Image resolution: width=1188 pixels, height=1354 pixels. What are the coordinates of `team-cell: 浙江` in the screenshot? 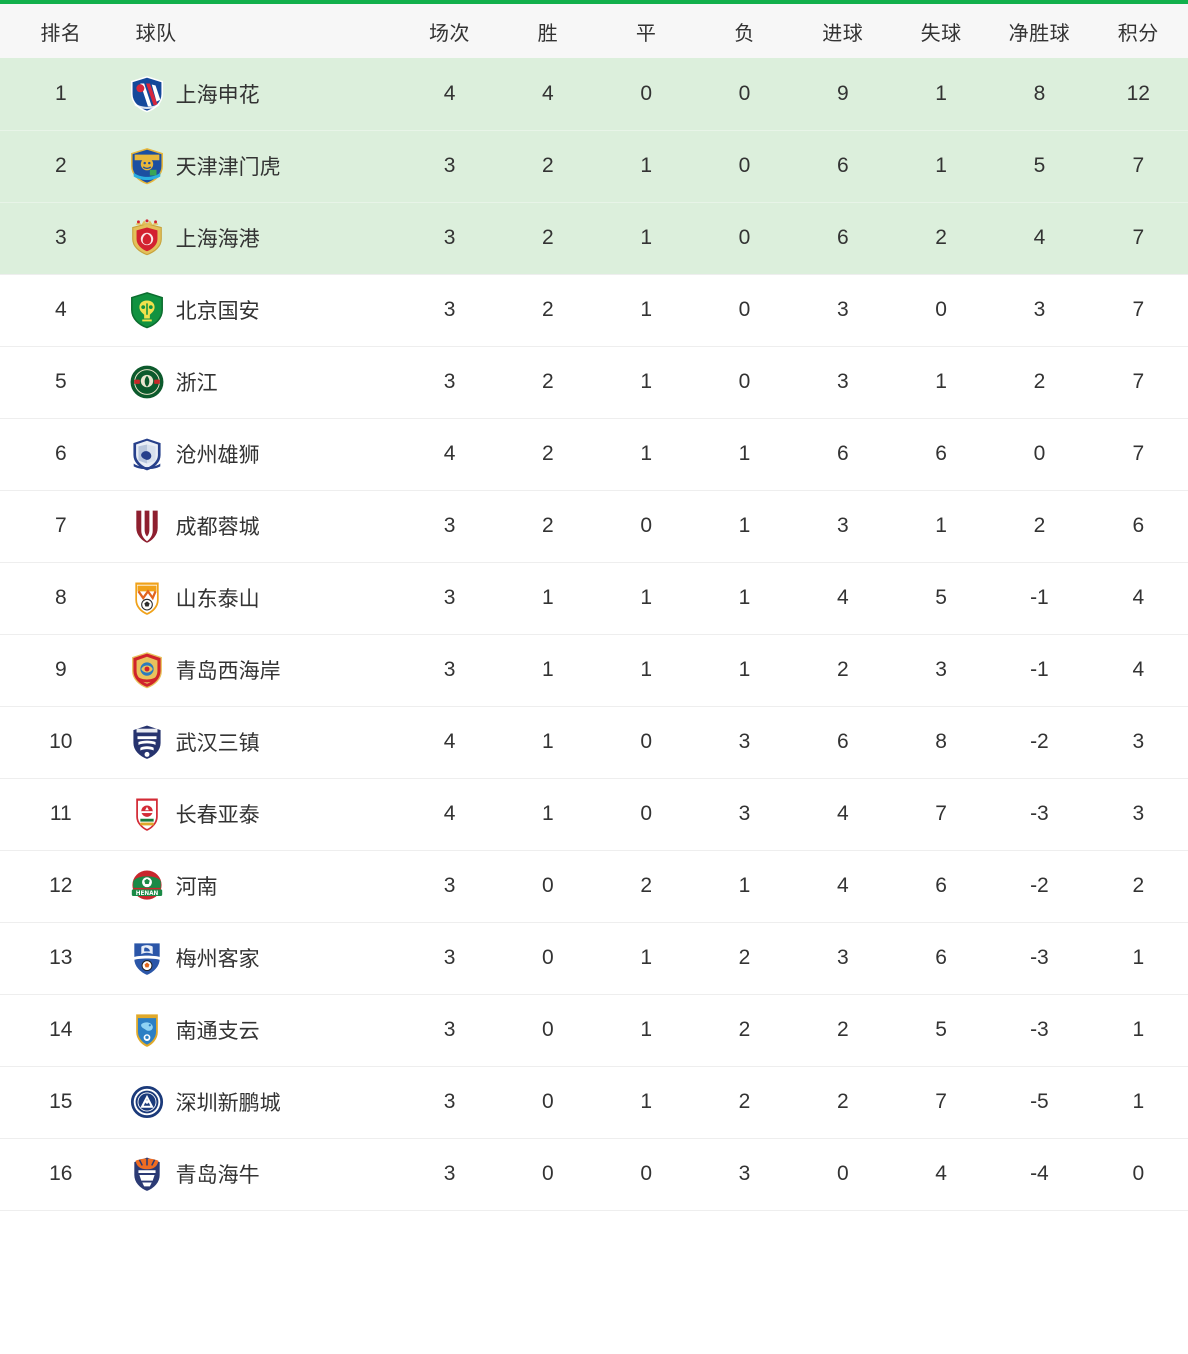 It's located at (264, 382).